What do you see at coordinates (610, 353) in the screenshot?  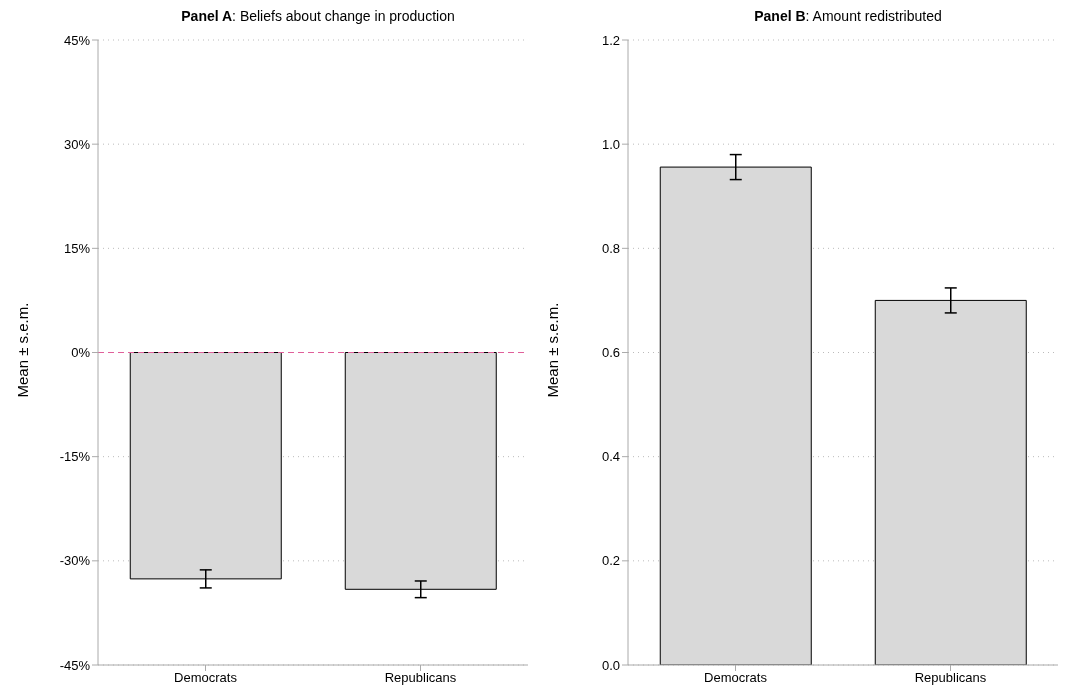 I see `y-tick-label: 0.6` at bounding box center [610, 353].